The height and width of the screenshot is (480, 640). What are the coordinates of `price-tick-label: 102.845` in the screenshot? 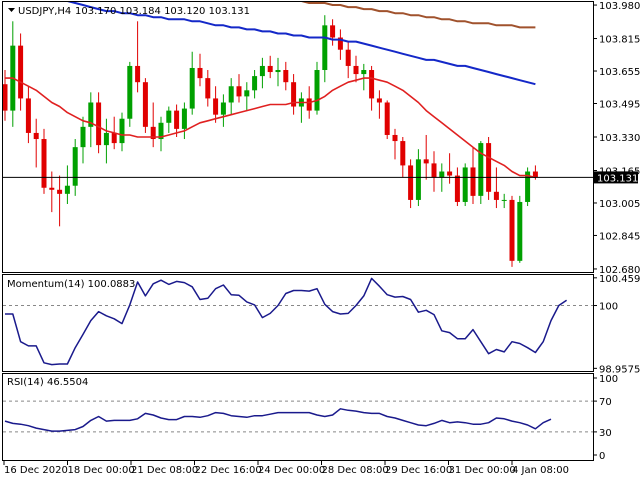 It's located at (619, 236).